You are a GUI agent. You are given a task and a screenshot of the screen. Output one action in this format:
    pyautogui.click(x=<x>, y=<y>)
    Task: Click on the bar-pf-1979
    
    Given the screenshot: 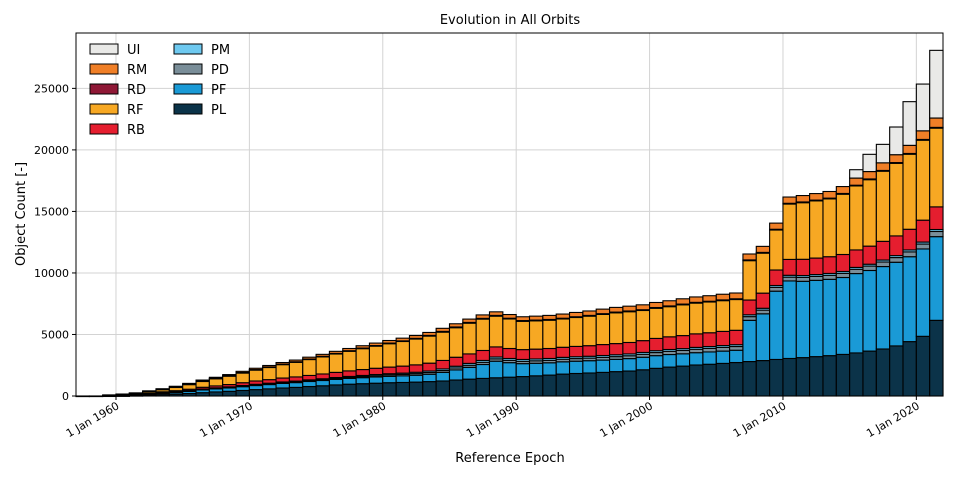 What is the action you would take?
    pyautogui.click(x=376, y=380)
    